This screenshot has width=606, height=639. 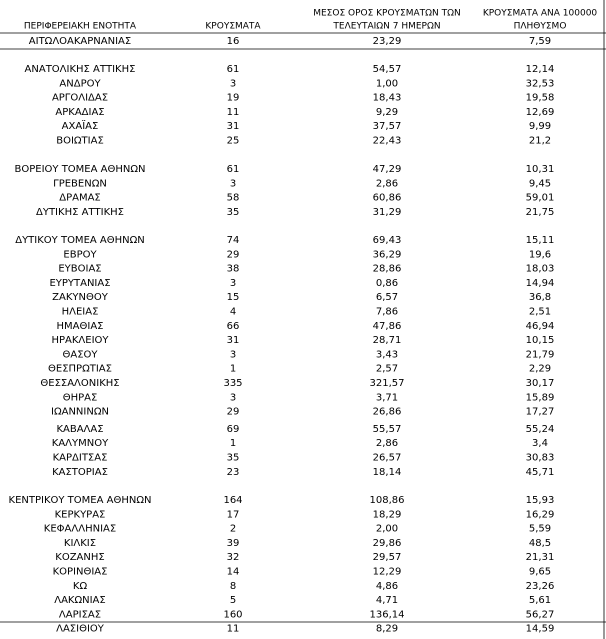 I want to click on cell-value: 26,86, so click(x=387, y=412).